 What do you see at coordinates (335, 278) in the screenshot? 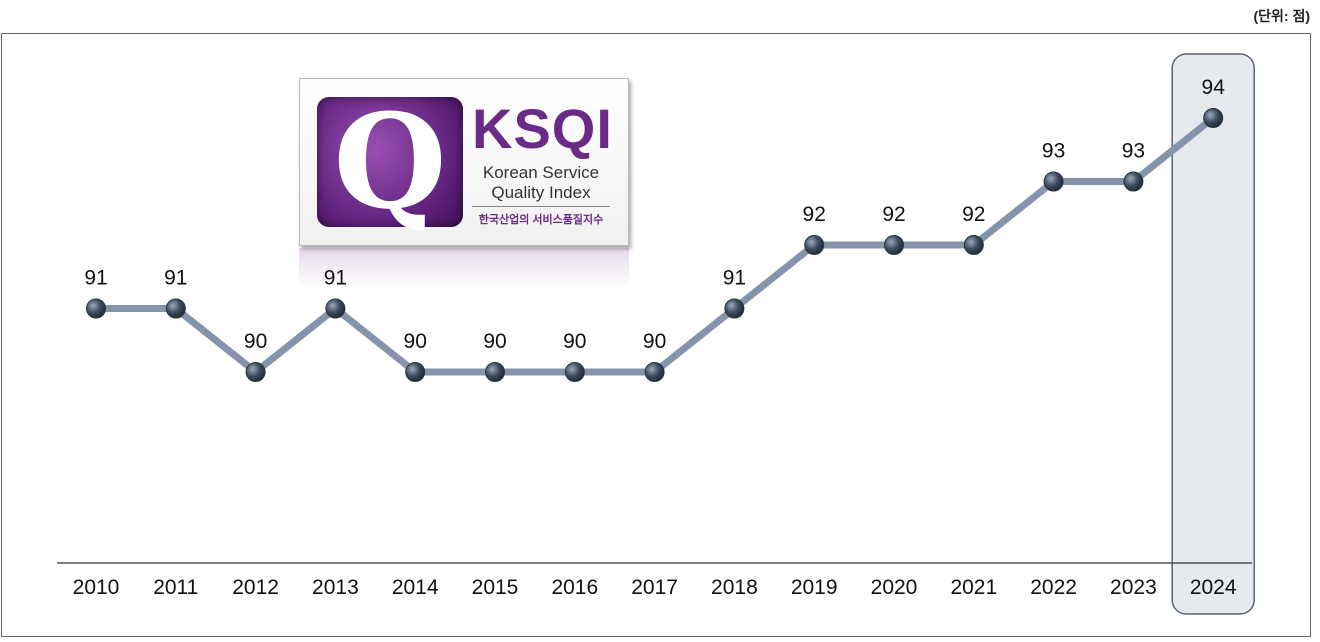
I see `data-label-2013: 91` at bounding box center [335, 278].